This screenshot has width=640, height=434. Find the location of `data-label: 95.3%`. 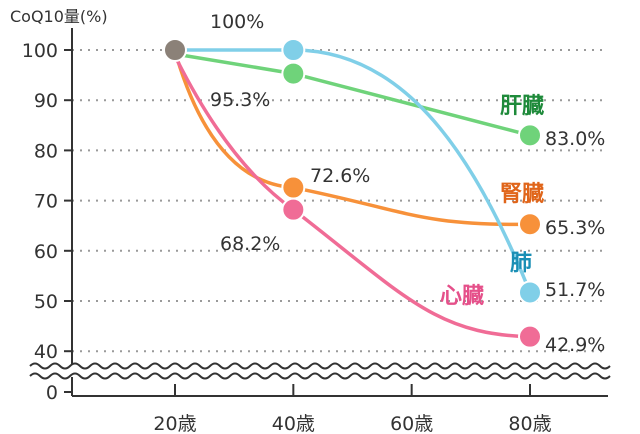

data-label: 95.3% is located at coordinates (240, 100).